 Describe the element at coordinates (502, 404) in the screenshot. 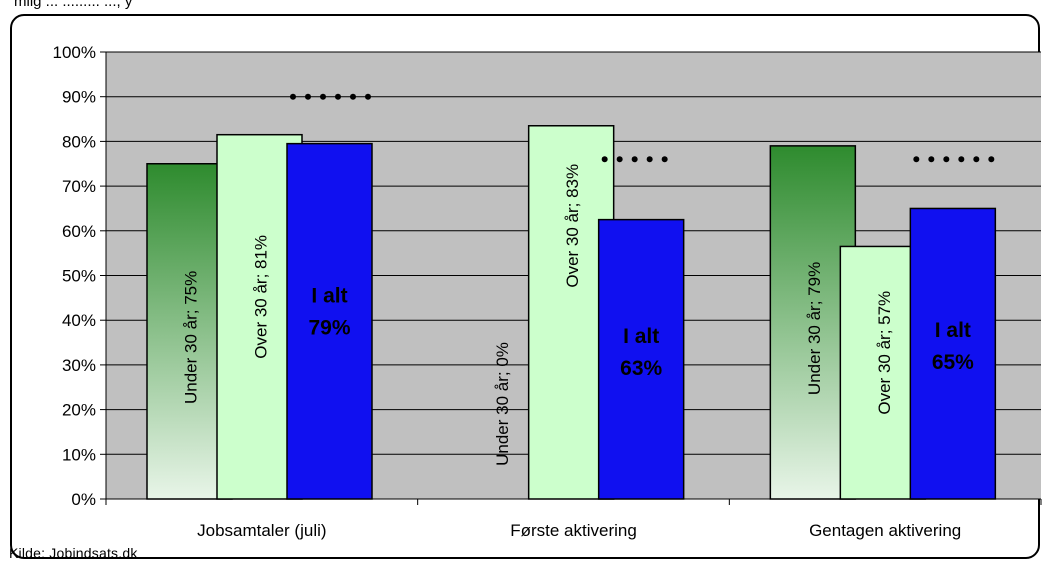

I see `bar-data-label: Under 30 år; 0%` at that location.